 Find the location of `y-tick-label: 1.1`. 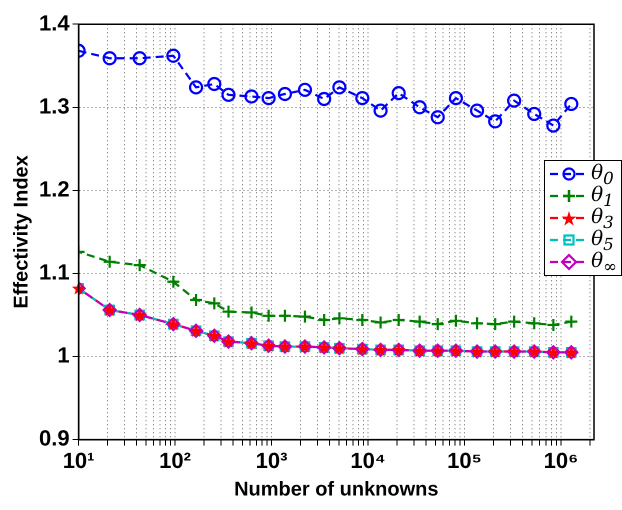

y-tick-label: 1.1 is located at coordinates (54, 272).